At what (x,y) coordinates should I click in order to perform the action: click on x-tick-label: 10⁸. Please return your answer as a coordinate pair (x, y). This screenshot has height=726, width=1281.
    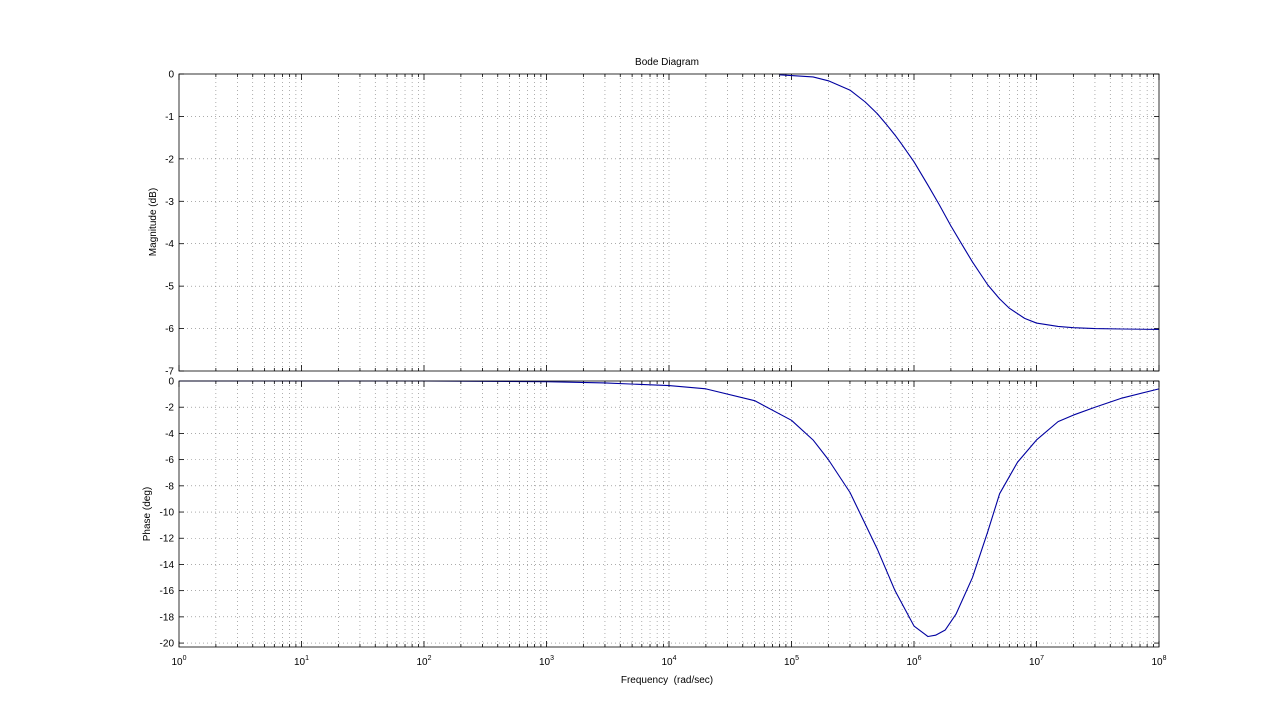
    Looking at the image, I should click on (1158, 661).